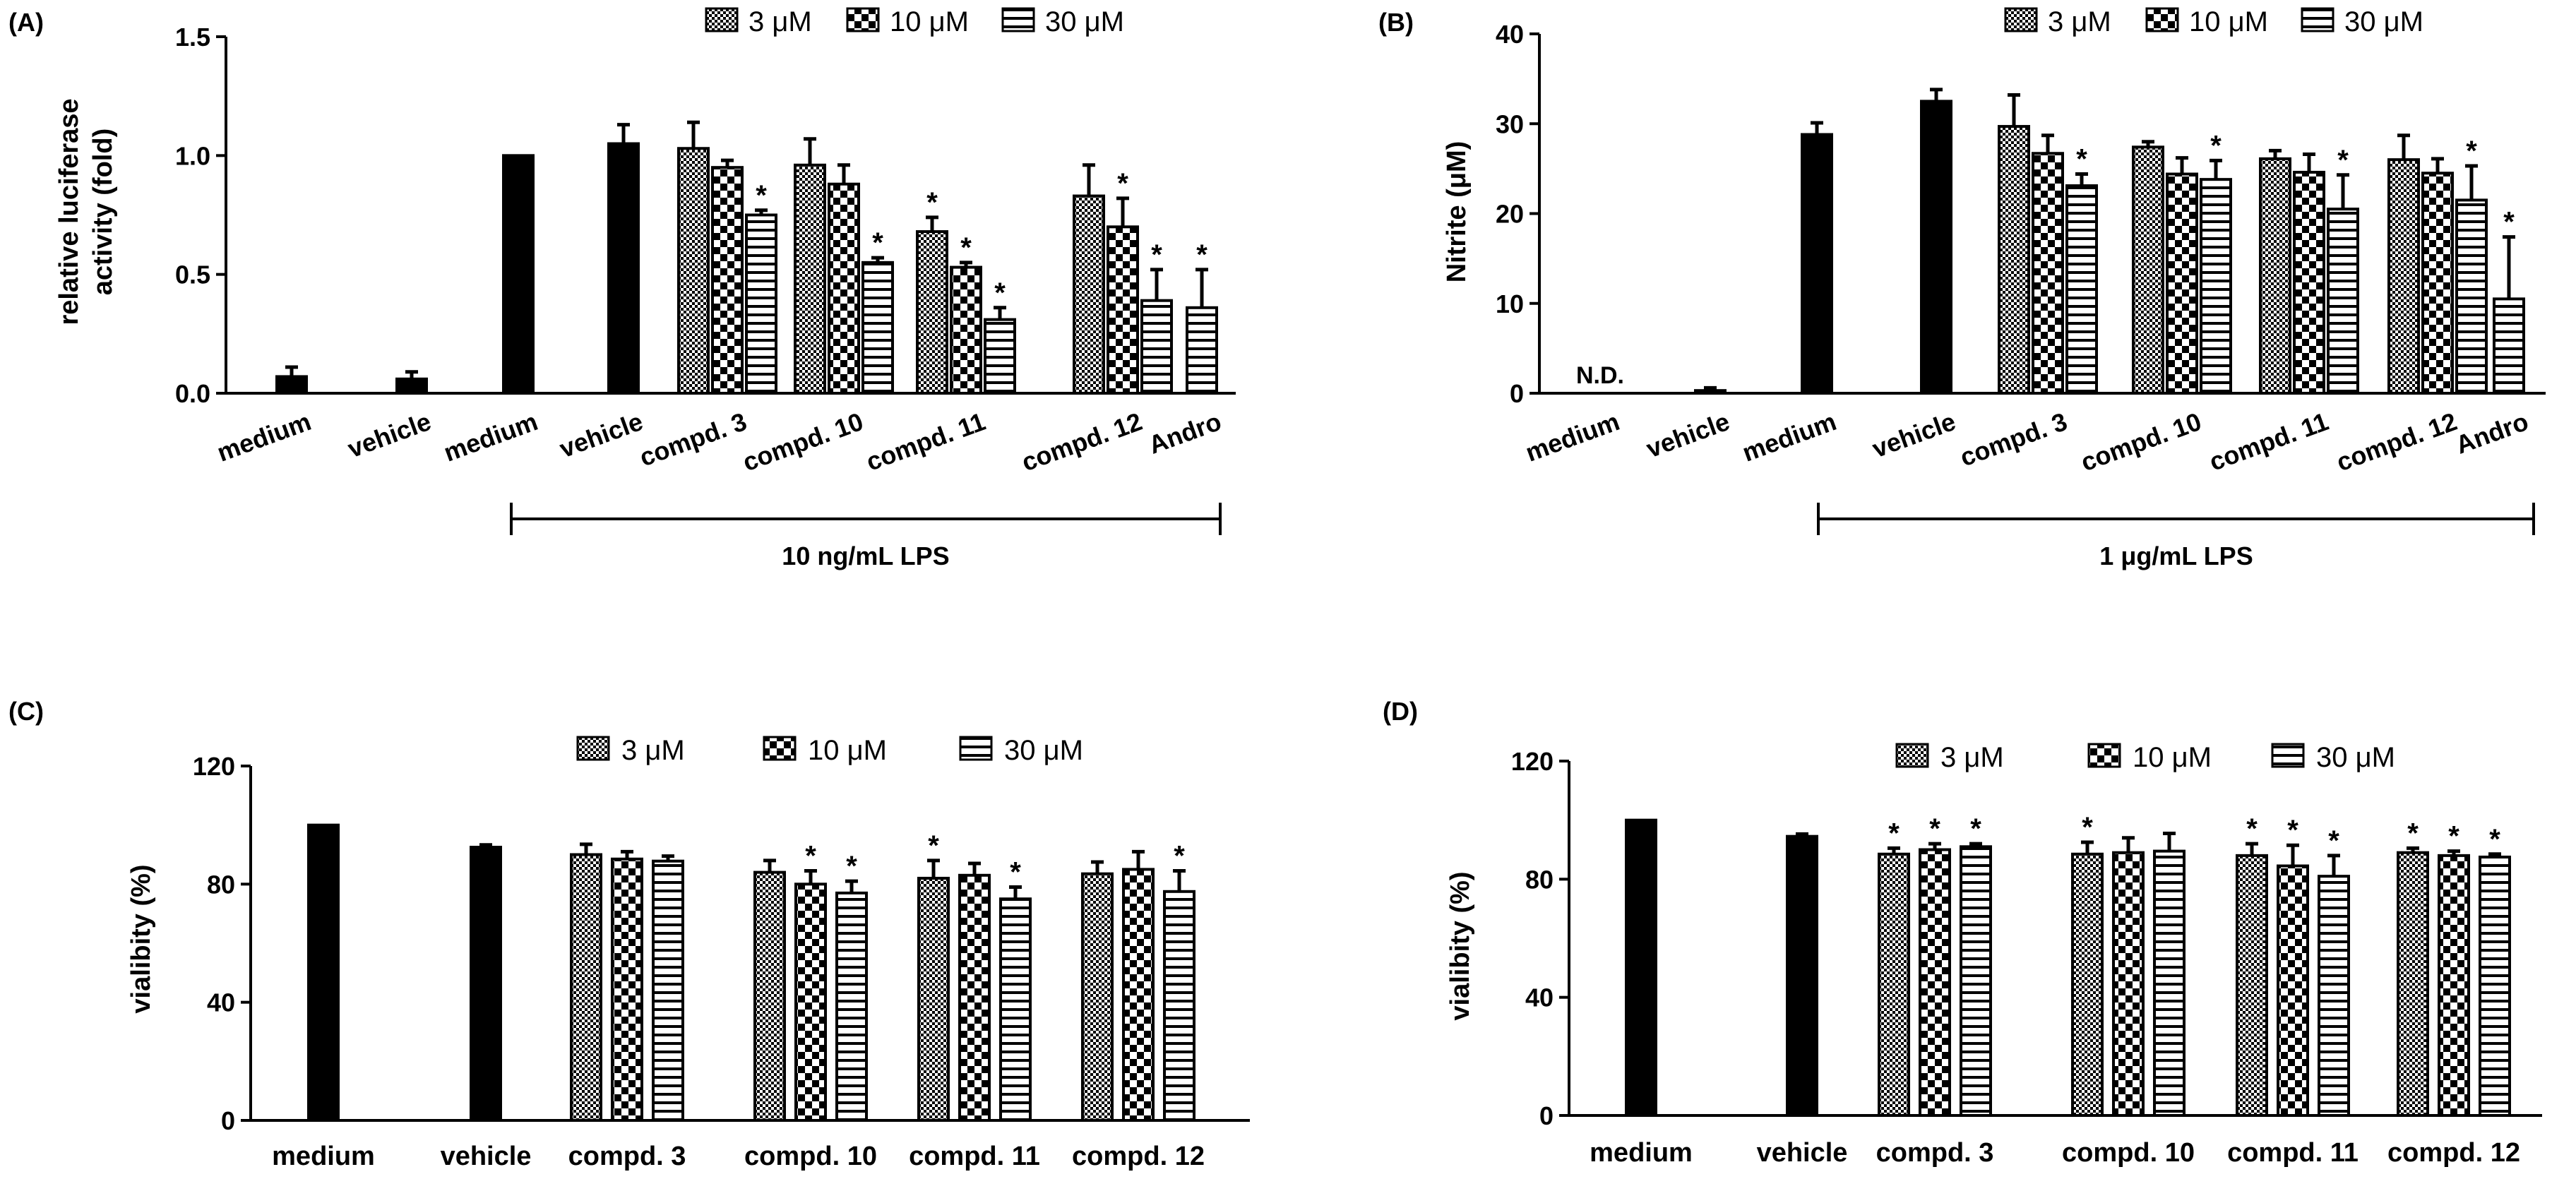  I want to click on y-tick-label: 0.5, so click(192, 275).